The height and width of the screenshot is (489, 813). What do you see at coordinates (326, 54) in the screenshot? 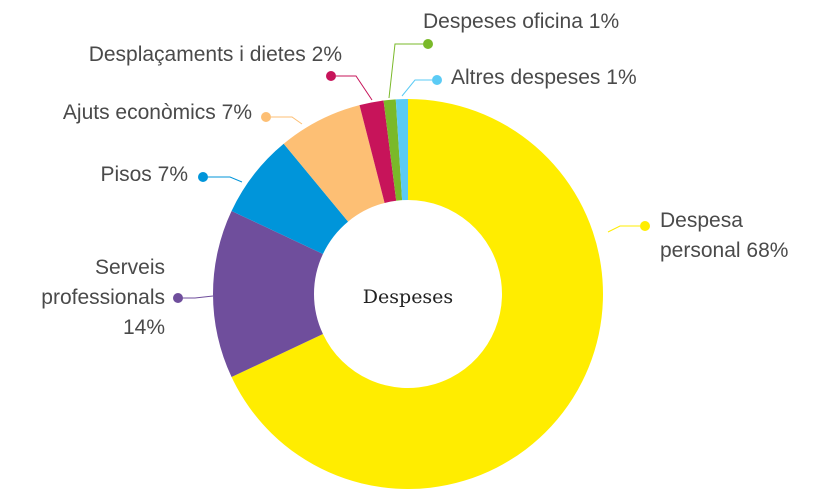
I see `label-value: 2%` at bounding box center [326, 54].